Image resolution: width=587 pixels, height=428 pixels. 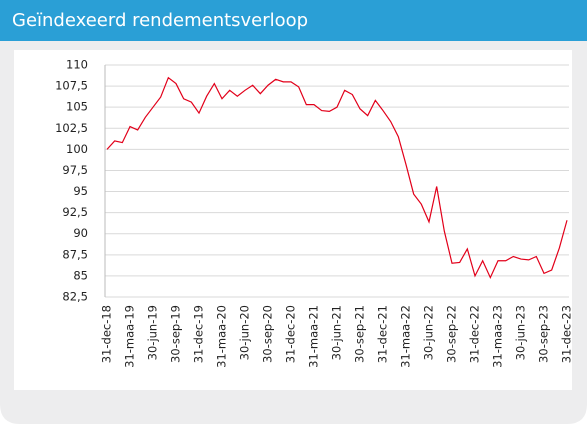 I want to click on x-tick-label: 31-maa-22, so click(x=406, y=336).